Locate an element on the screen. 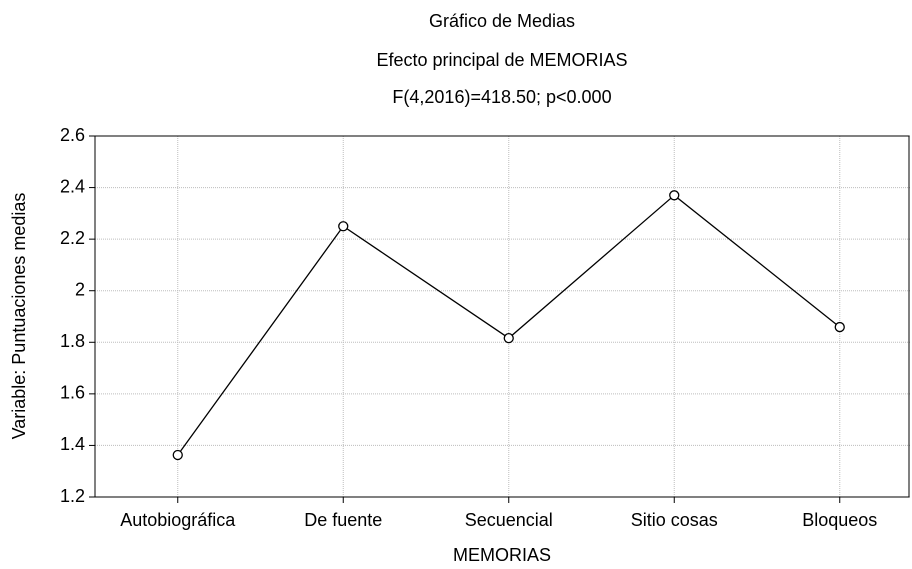  annotation: F(4,2016)=418.50; p<0.000 is located at coordinates (501, 97).